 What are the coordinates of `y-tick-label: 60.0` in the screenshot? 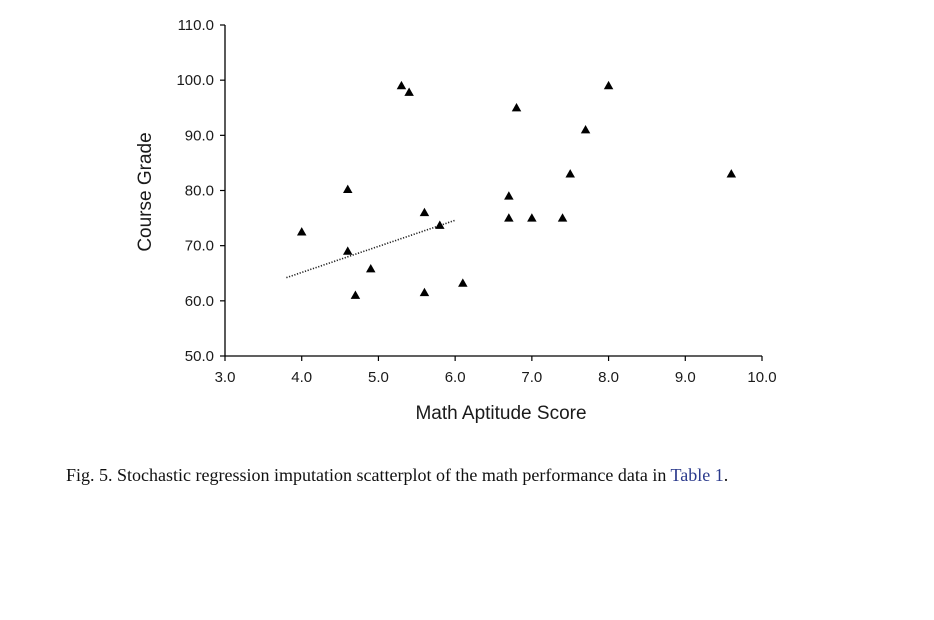 It's located at (199, 301).